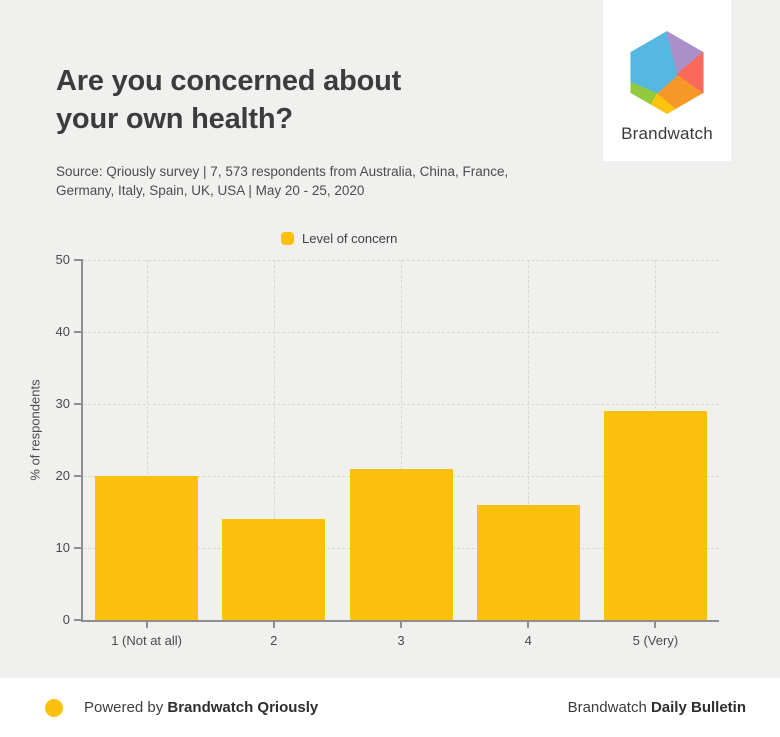  What do you see at coordinates (287, 238) in the screenshot?
I see `legend-swatch-icon` at bounding box center [287, 238].